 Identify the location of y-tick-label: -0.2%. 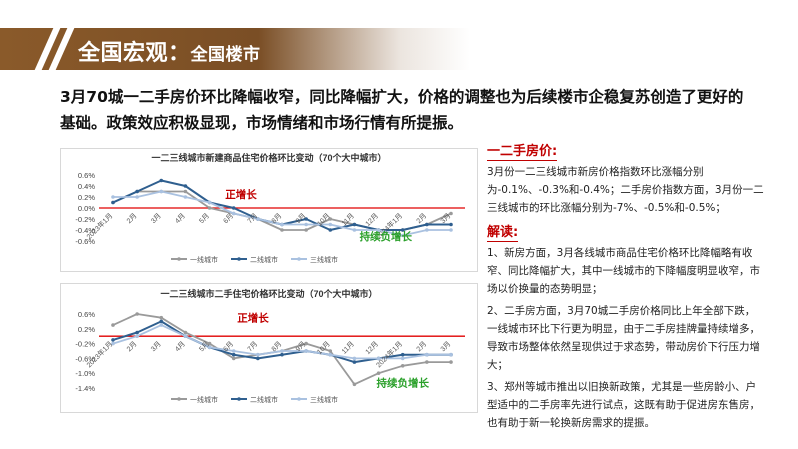
(85, 344).